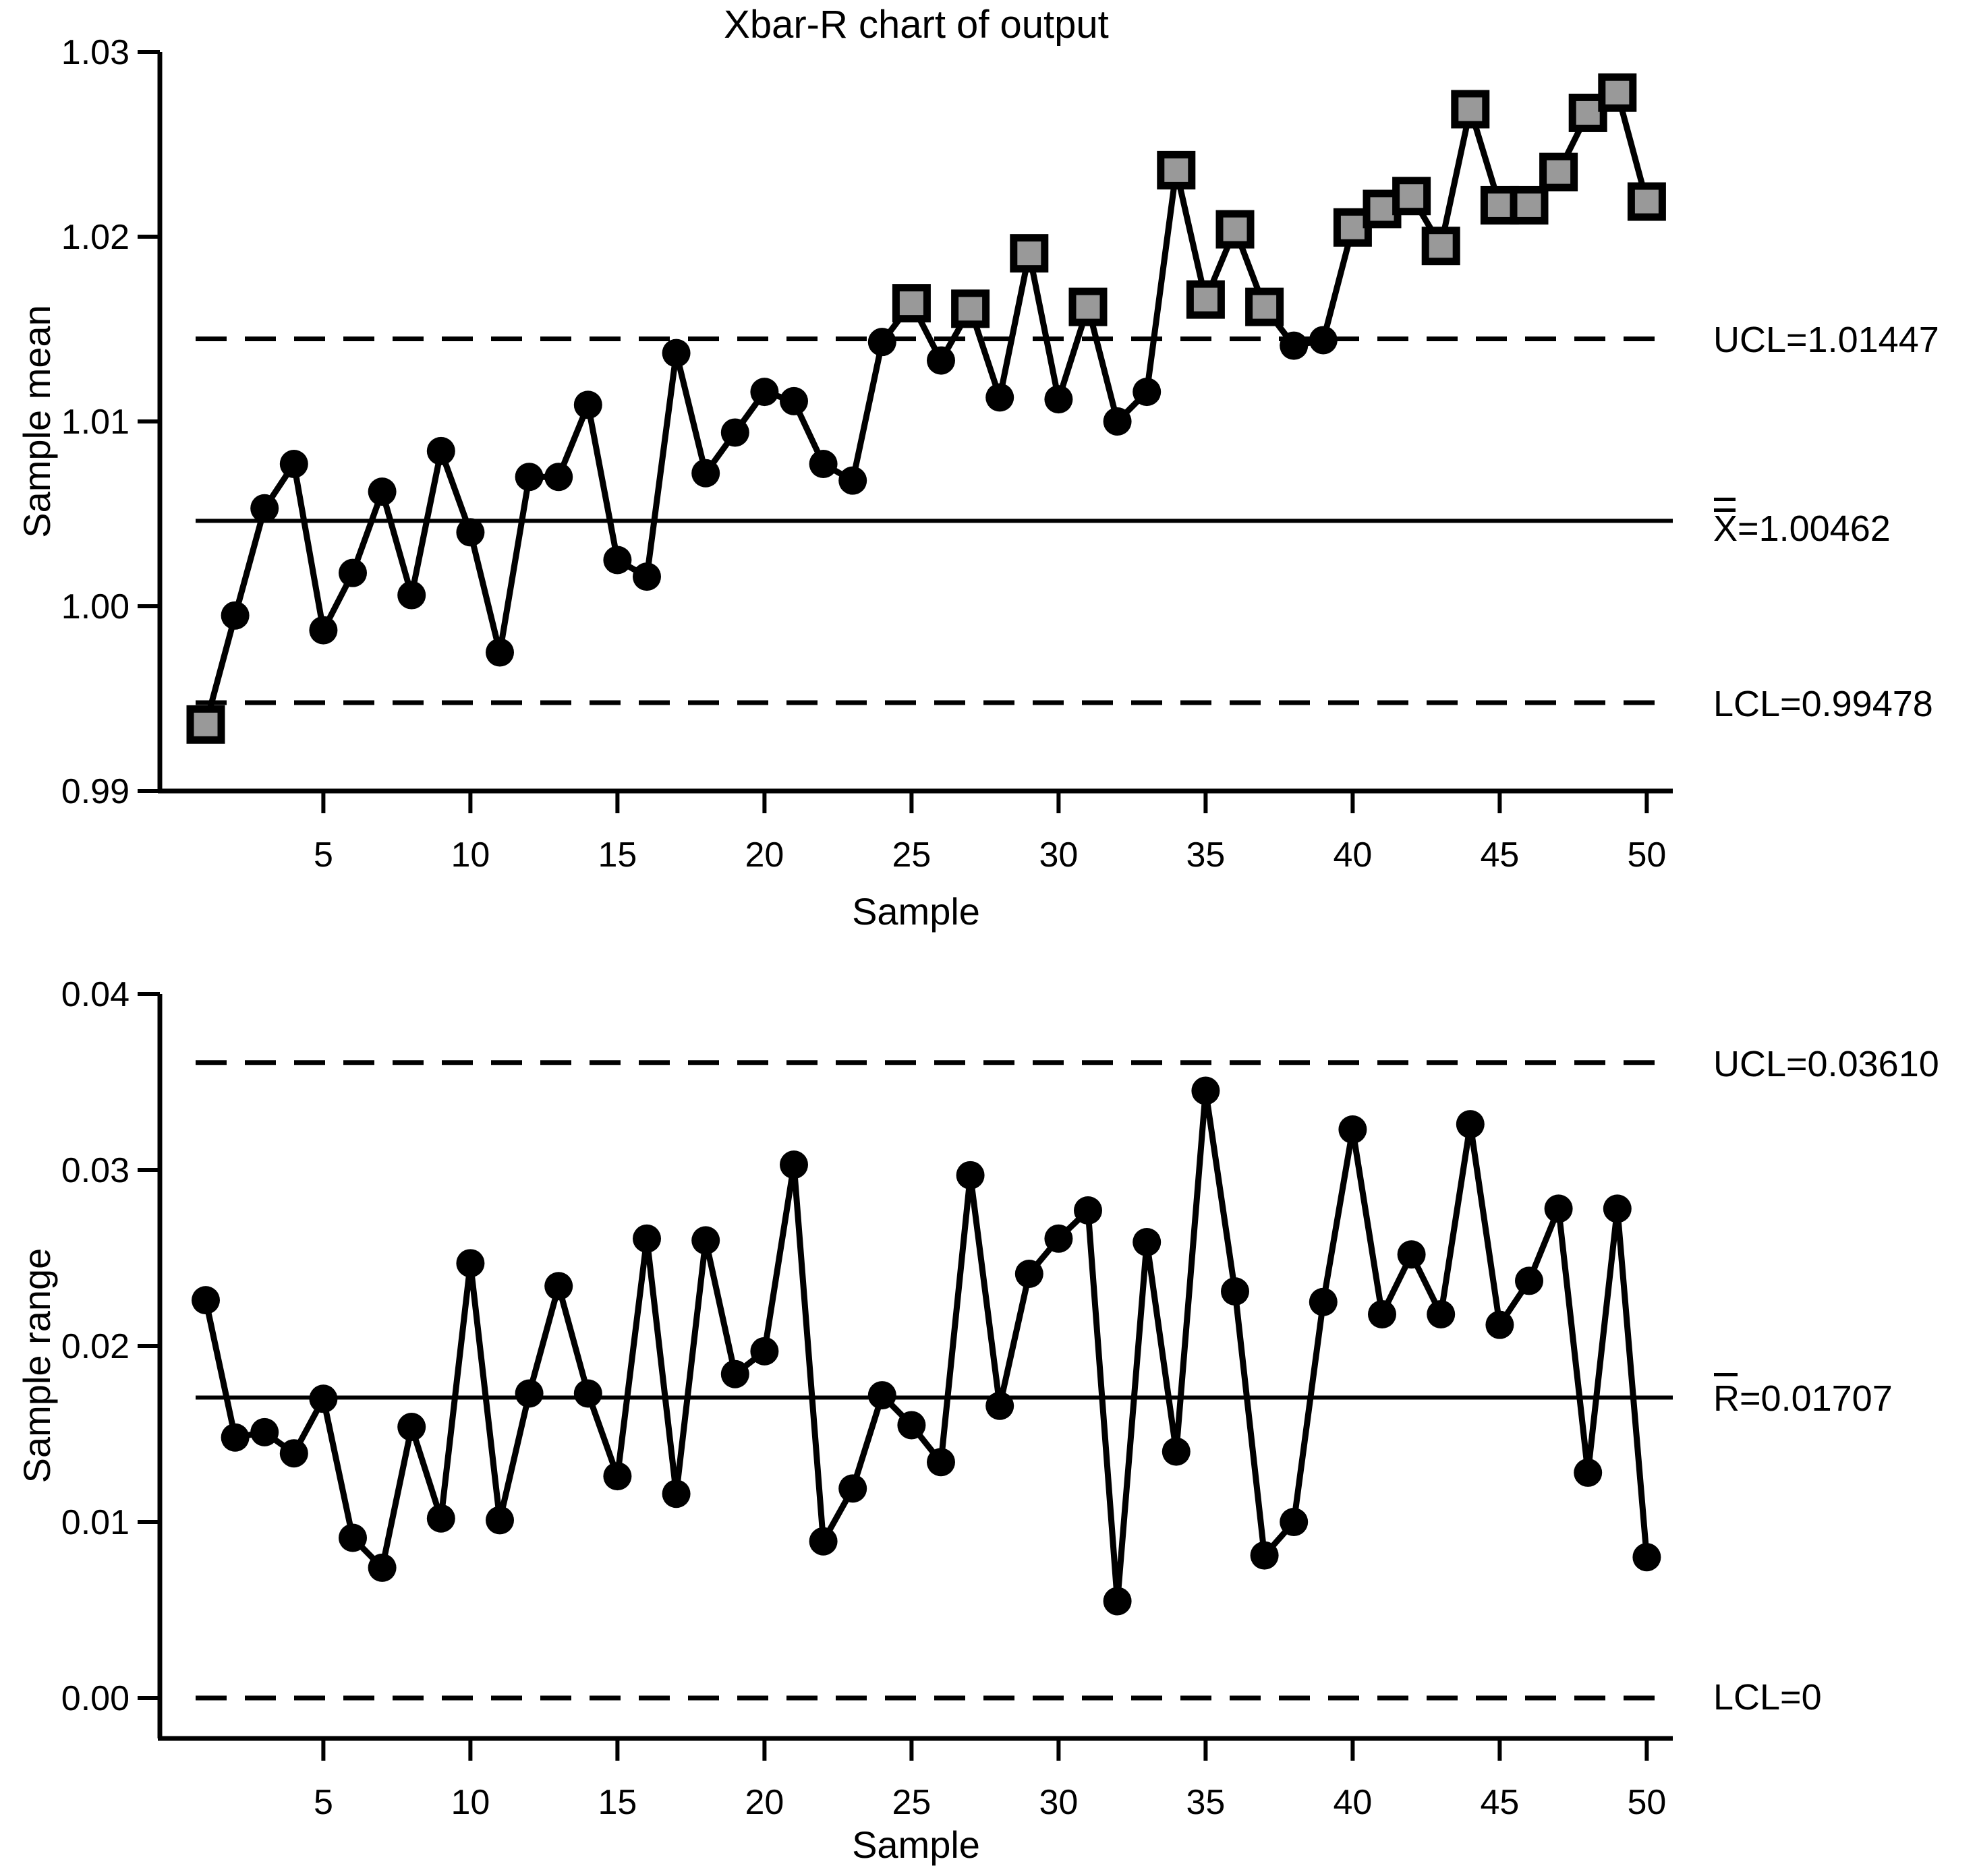 Image resolution: width=1977 pixels, height=1876 pixels. What do you see at coordinates (95, 1522) in the screenshot?
I see `r-chart-y-tick-label: 0.01` at bounding box center [95, 1522].